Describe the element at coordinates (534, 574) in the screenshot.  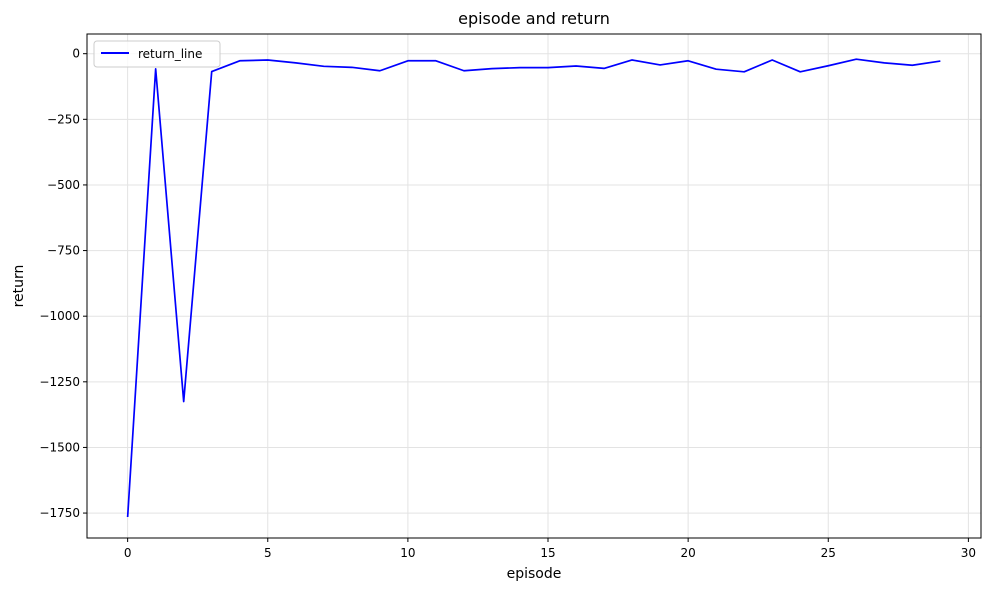
I see `x-axis-label: episode` at that location.